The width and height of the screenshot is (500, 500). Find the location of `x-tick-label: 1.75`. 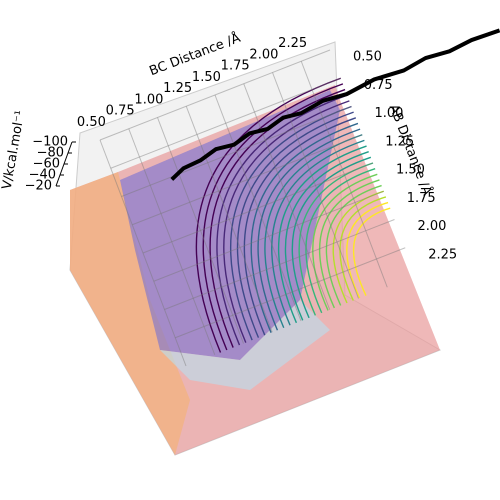

x-tick-label: 1.75 is located at coordinates (235, 66).